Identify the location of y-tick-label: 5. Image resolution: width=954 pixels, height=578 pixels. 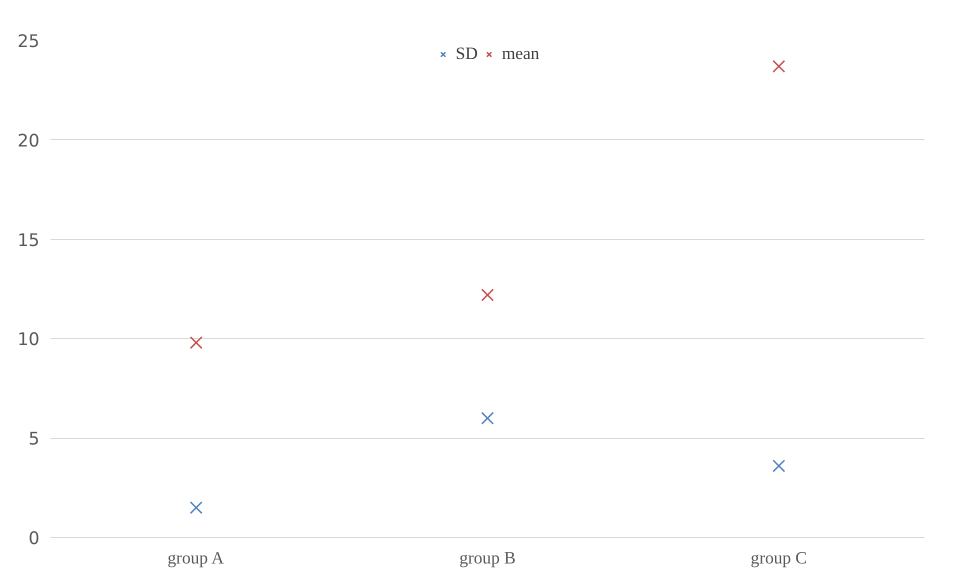
(34, 440).